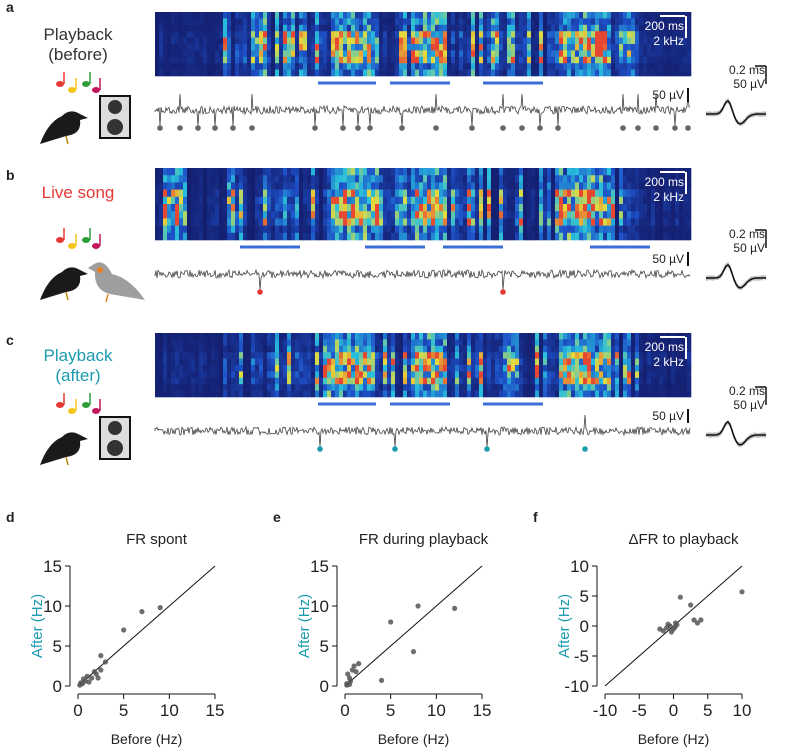 The height and width of the screenshot is (753, 800). What do you see at coordinates (64, 127) in the screenshot?
I see `bird-icon` at bounding box center [64, 127].